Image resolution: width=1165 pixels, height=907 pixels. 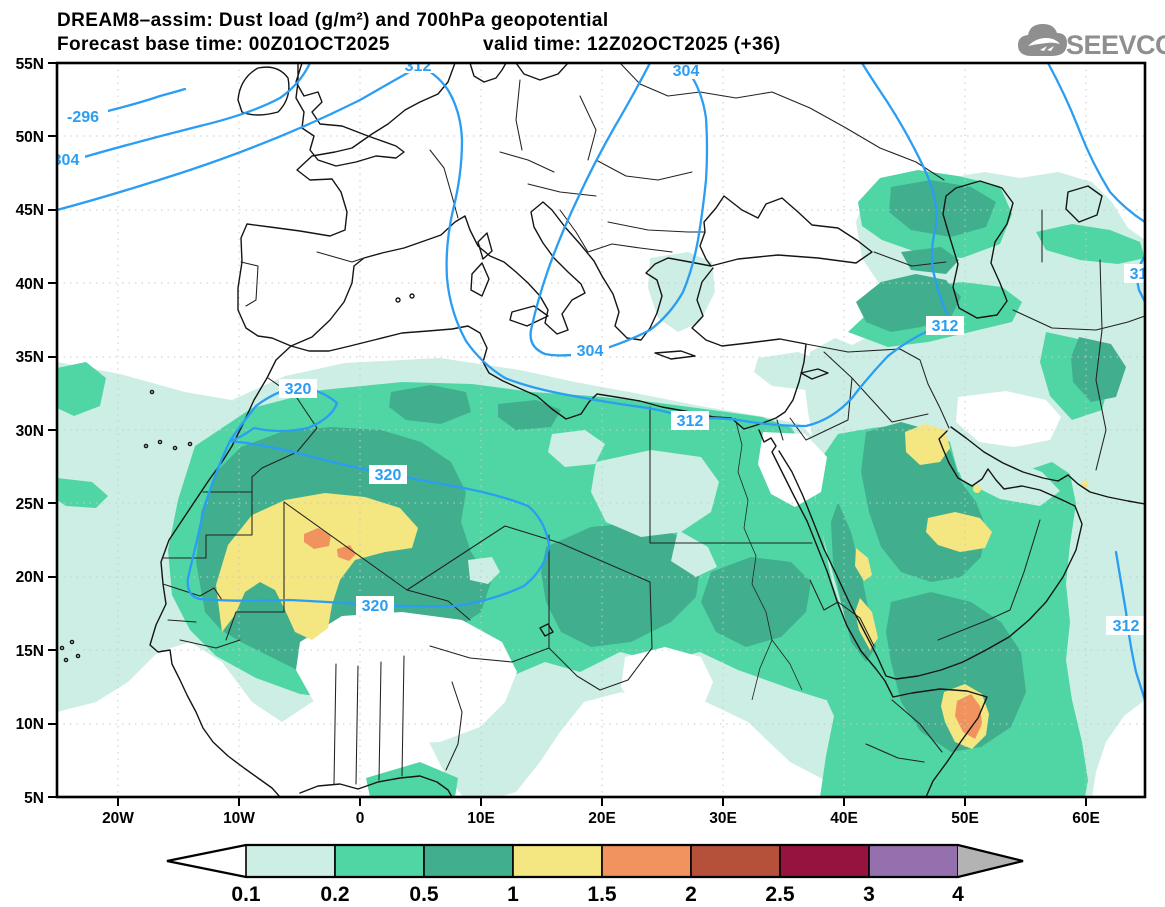 I want to click on colorbar-legend: 0.1 0.2 0.5 1 1.5 2 2.5 3 4, so click(x=595, y=874).